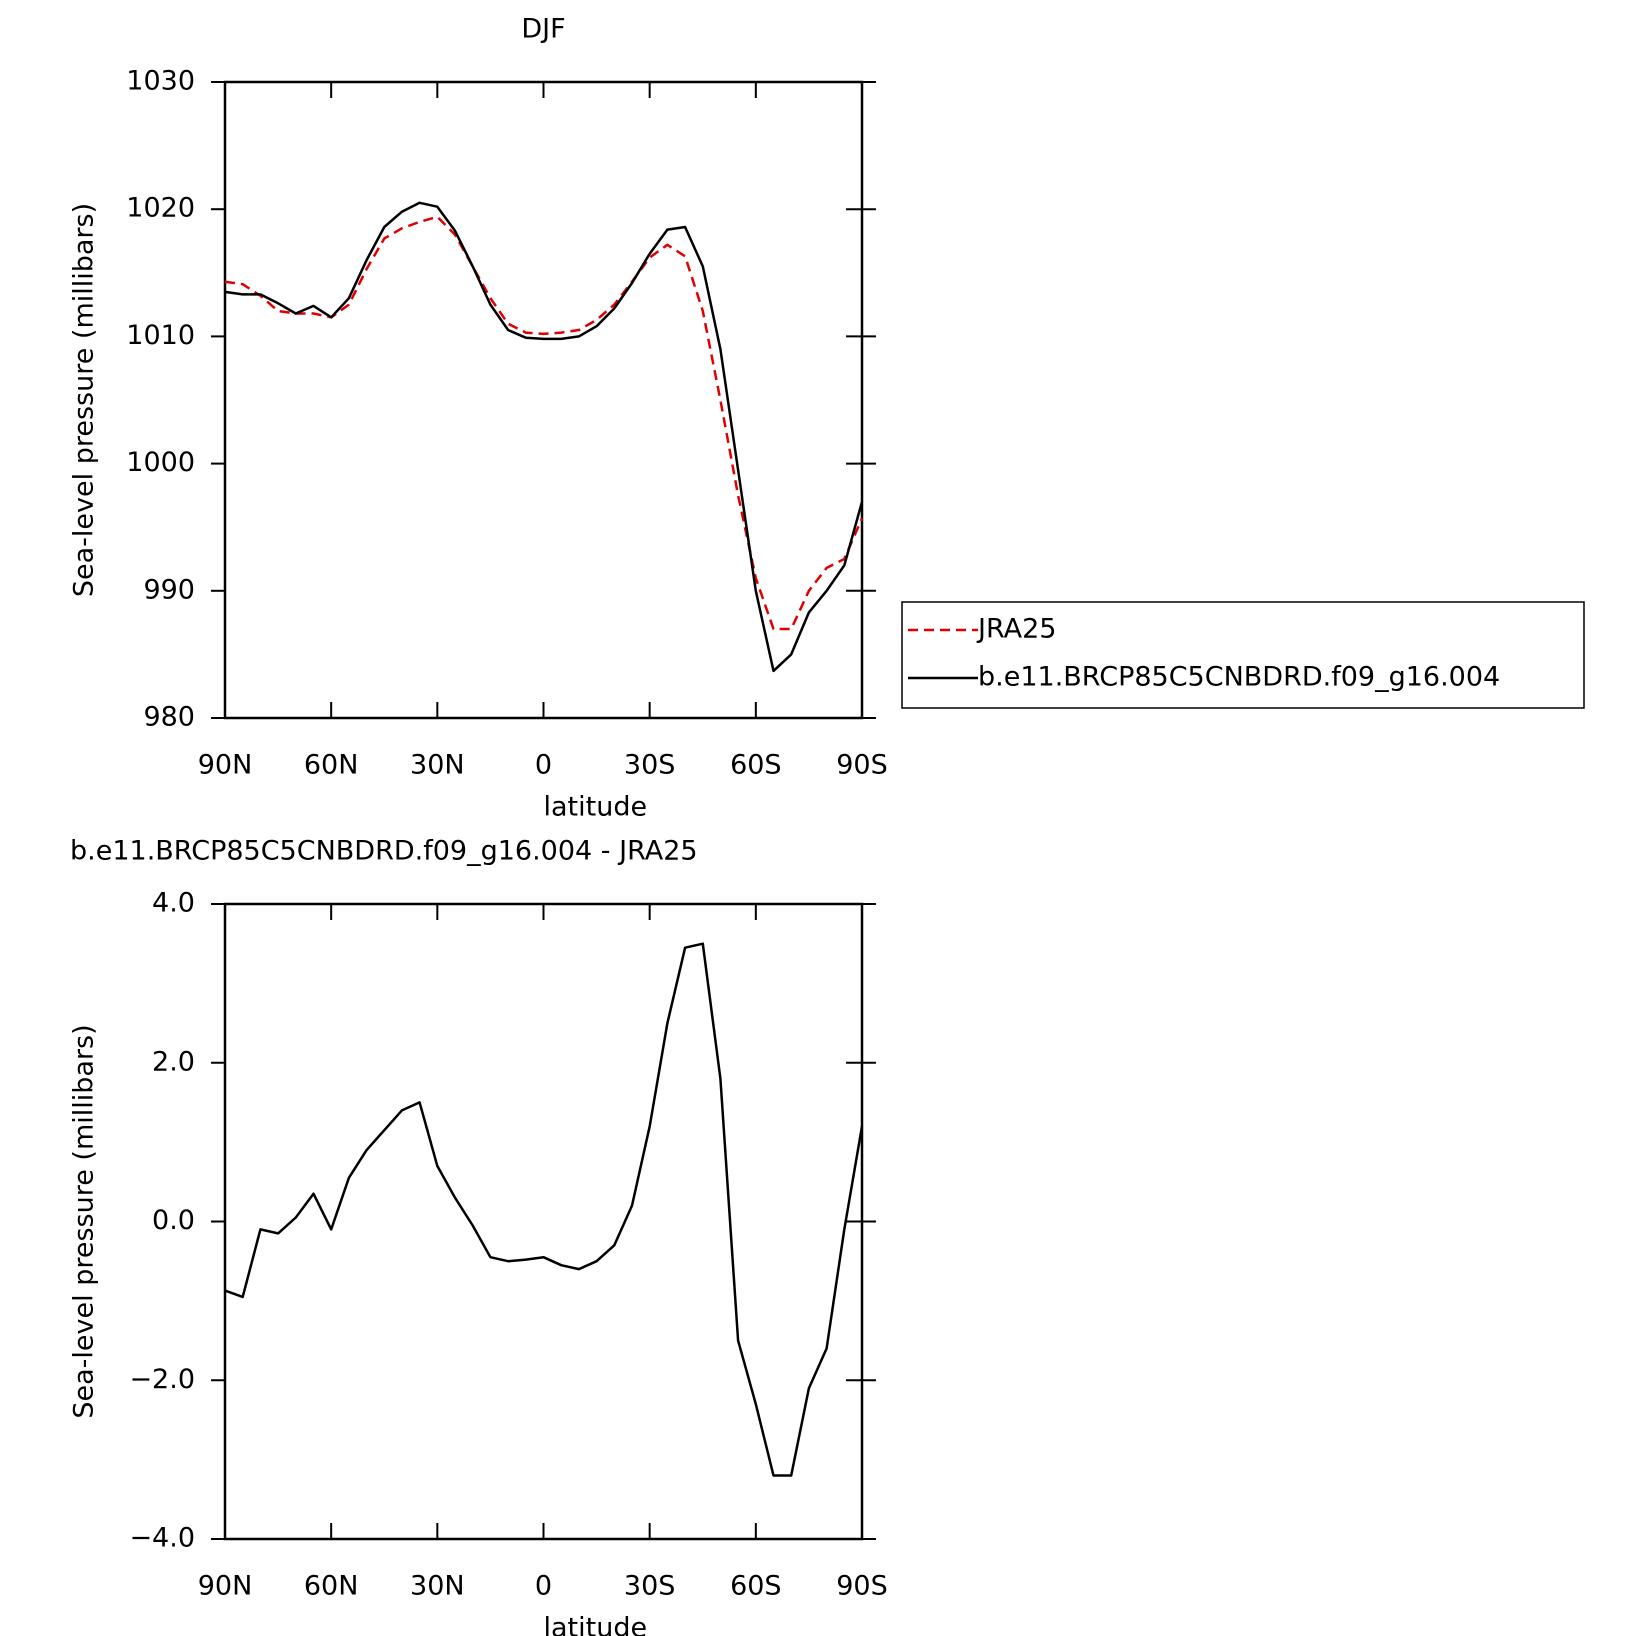  Describe the element at coordinates (160, 81) in the screenshot. I see `y-tick-label: 1030` at that location.